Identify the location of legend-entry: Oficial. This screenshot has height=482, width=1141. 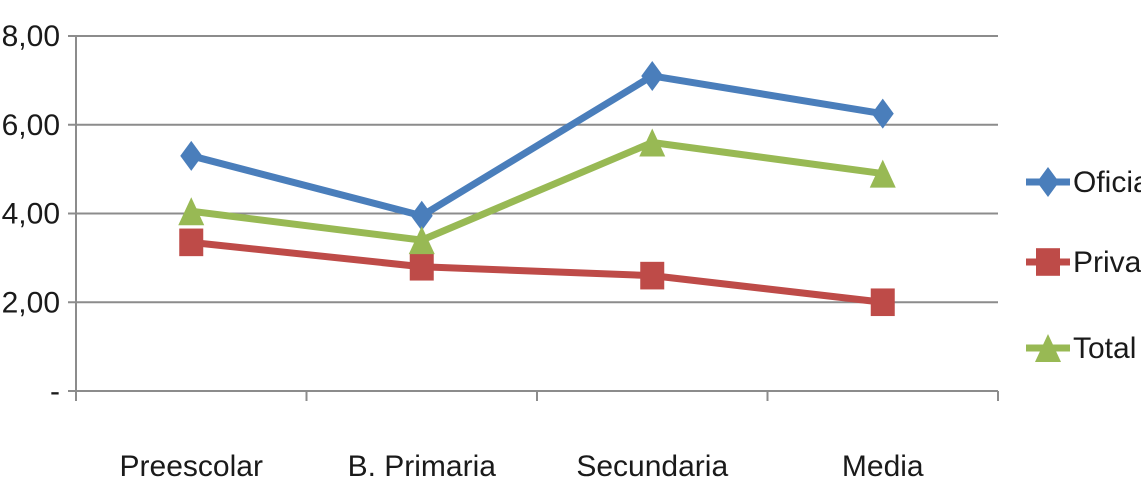
(1083, 182).